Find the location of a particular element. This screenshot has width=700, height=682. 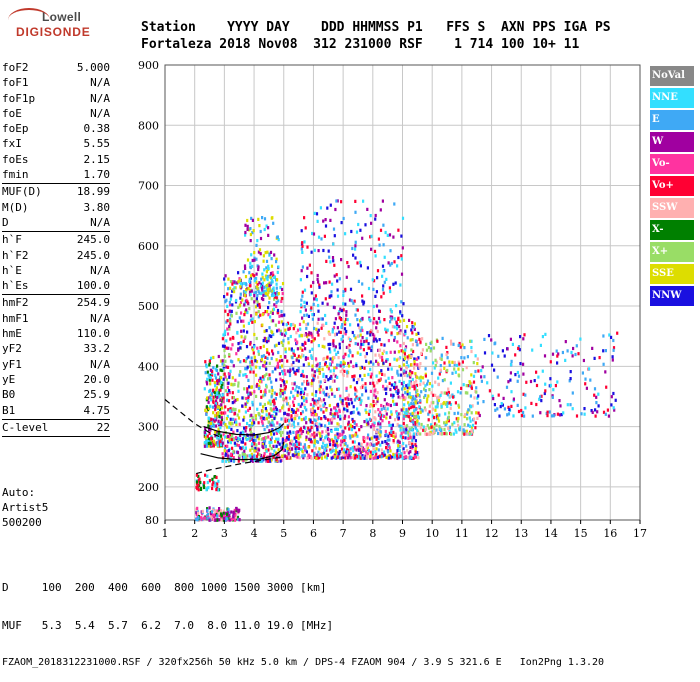

param-value: N/A is located at coordinates (100, 270).